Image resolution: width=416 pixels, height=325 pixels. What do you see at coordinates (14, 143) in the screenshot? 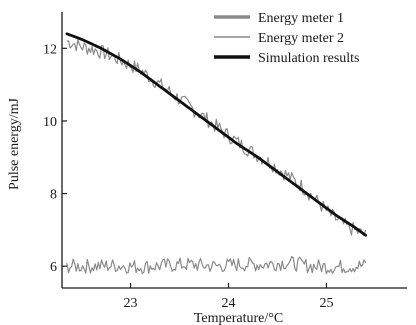
I see `y-axis-title: Pulse energy/mJ` at bounding box center [14, 143].